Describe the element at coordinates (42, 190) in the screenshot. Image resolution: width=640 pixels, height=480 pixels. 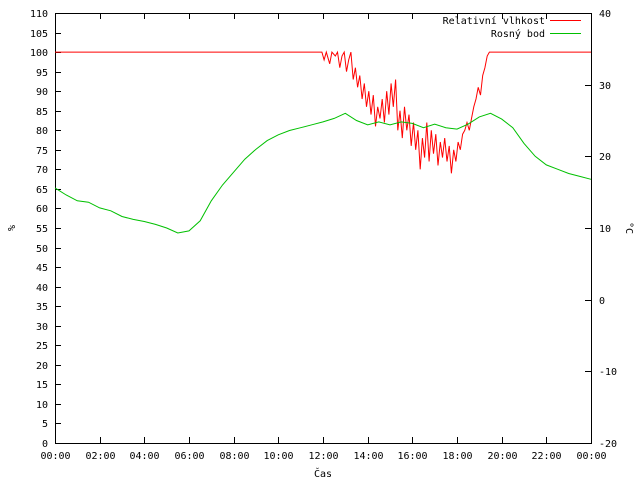
I see `y-left-tick-label: 65` at that location.